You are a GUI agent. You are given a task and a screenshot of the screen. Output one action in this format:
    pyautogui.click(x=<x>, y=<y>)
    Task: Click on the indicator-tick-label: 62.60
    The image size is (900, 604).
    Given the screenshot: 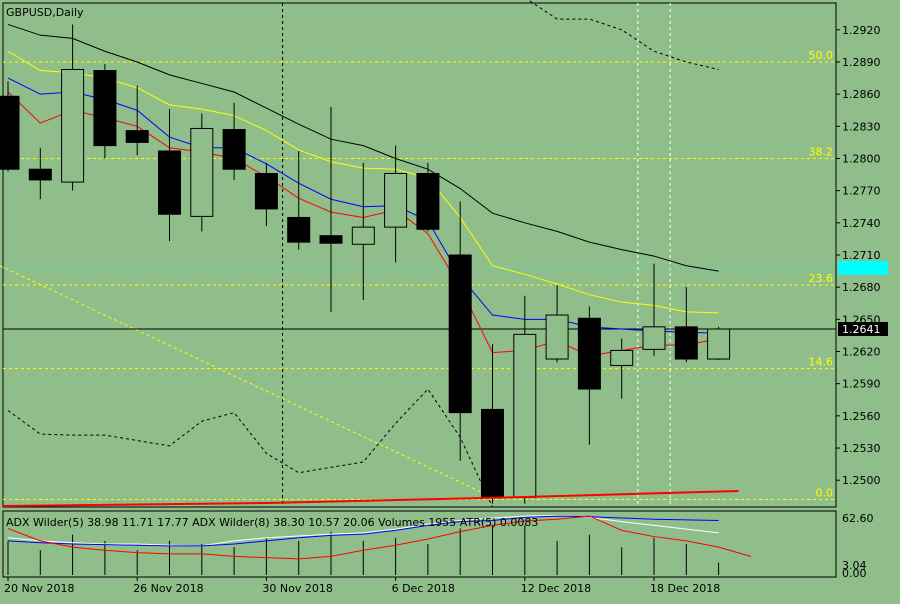 What is the action you would take?
    pyautogui.click(x=858, y=518)
    